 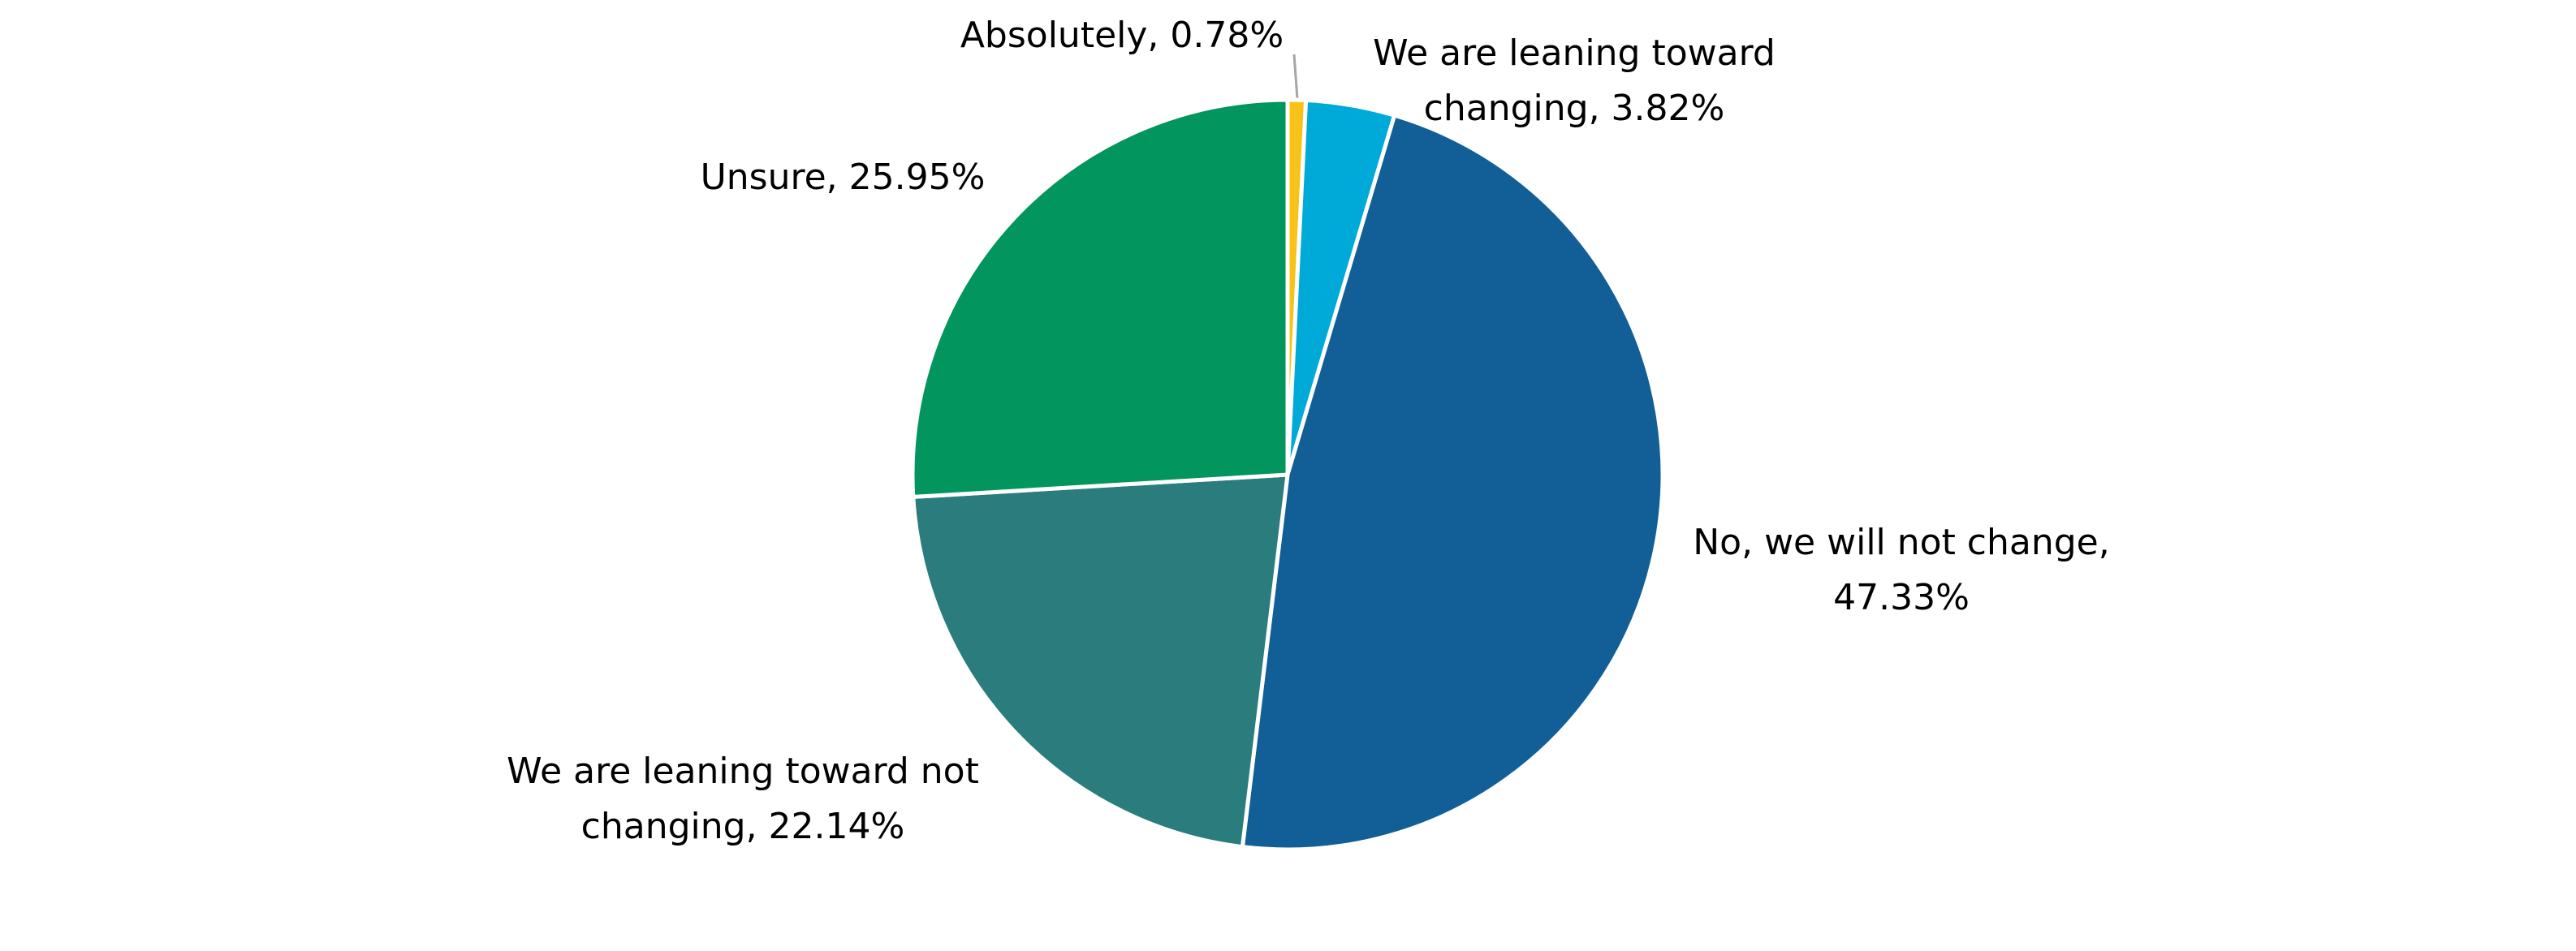 What do you see at coordinates (1295, 77) in the screenshot?
I see `leader-line` at bounding box center [1295, 77].